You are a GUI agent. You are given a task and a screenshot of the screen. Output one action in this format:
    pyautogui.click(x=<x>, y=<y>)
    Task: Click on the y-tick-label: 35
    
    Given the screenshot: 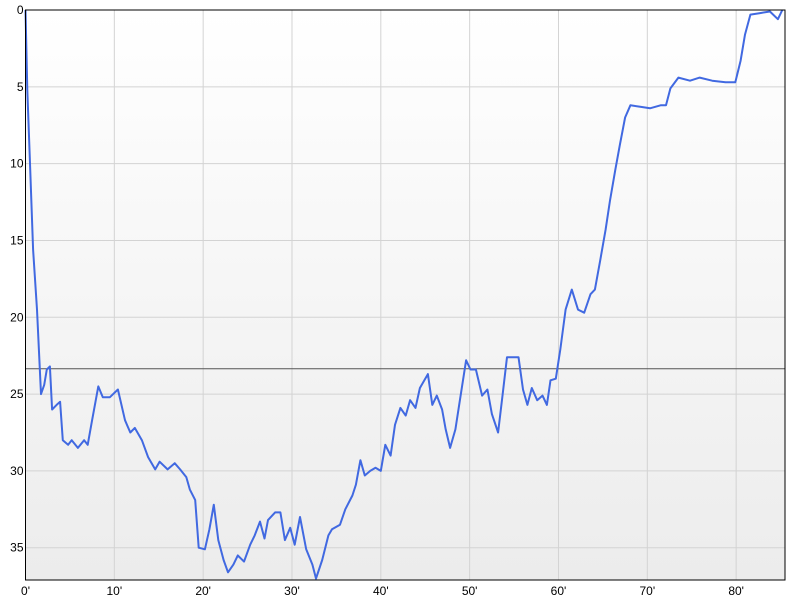 What is the action you would take?
    pyautogui.click(x=17, y=548)
    